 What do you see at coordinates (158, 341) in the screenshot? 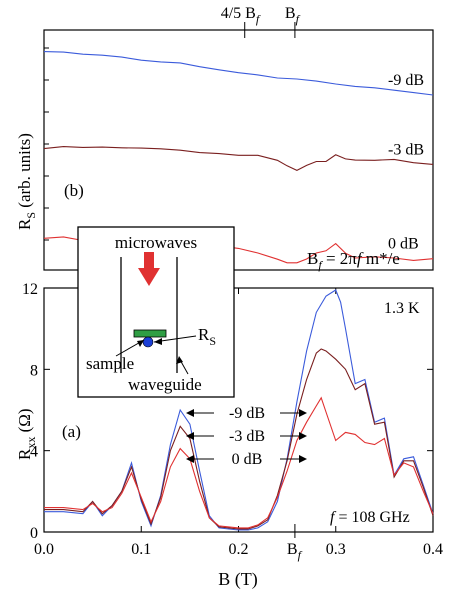
I see `rs-pointer-head` at bounding box center [158, 341].